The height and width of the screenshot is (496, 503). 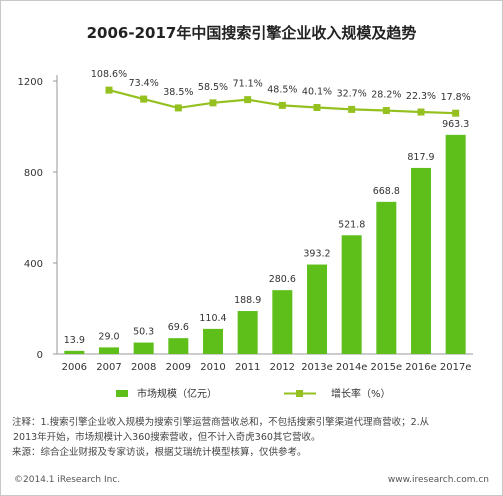 I want to click on chart-title: 2006-2017年中国搜索引擎企业收入规模及趋势, so click(x=251, y=33).